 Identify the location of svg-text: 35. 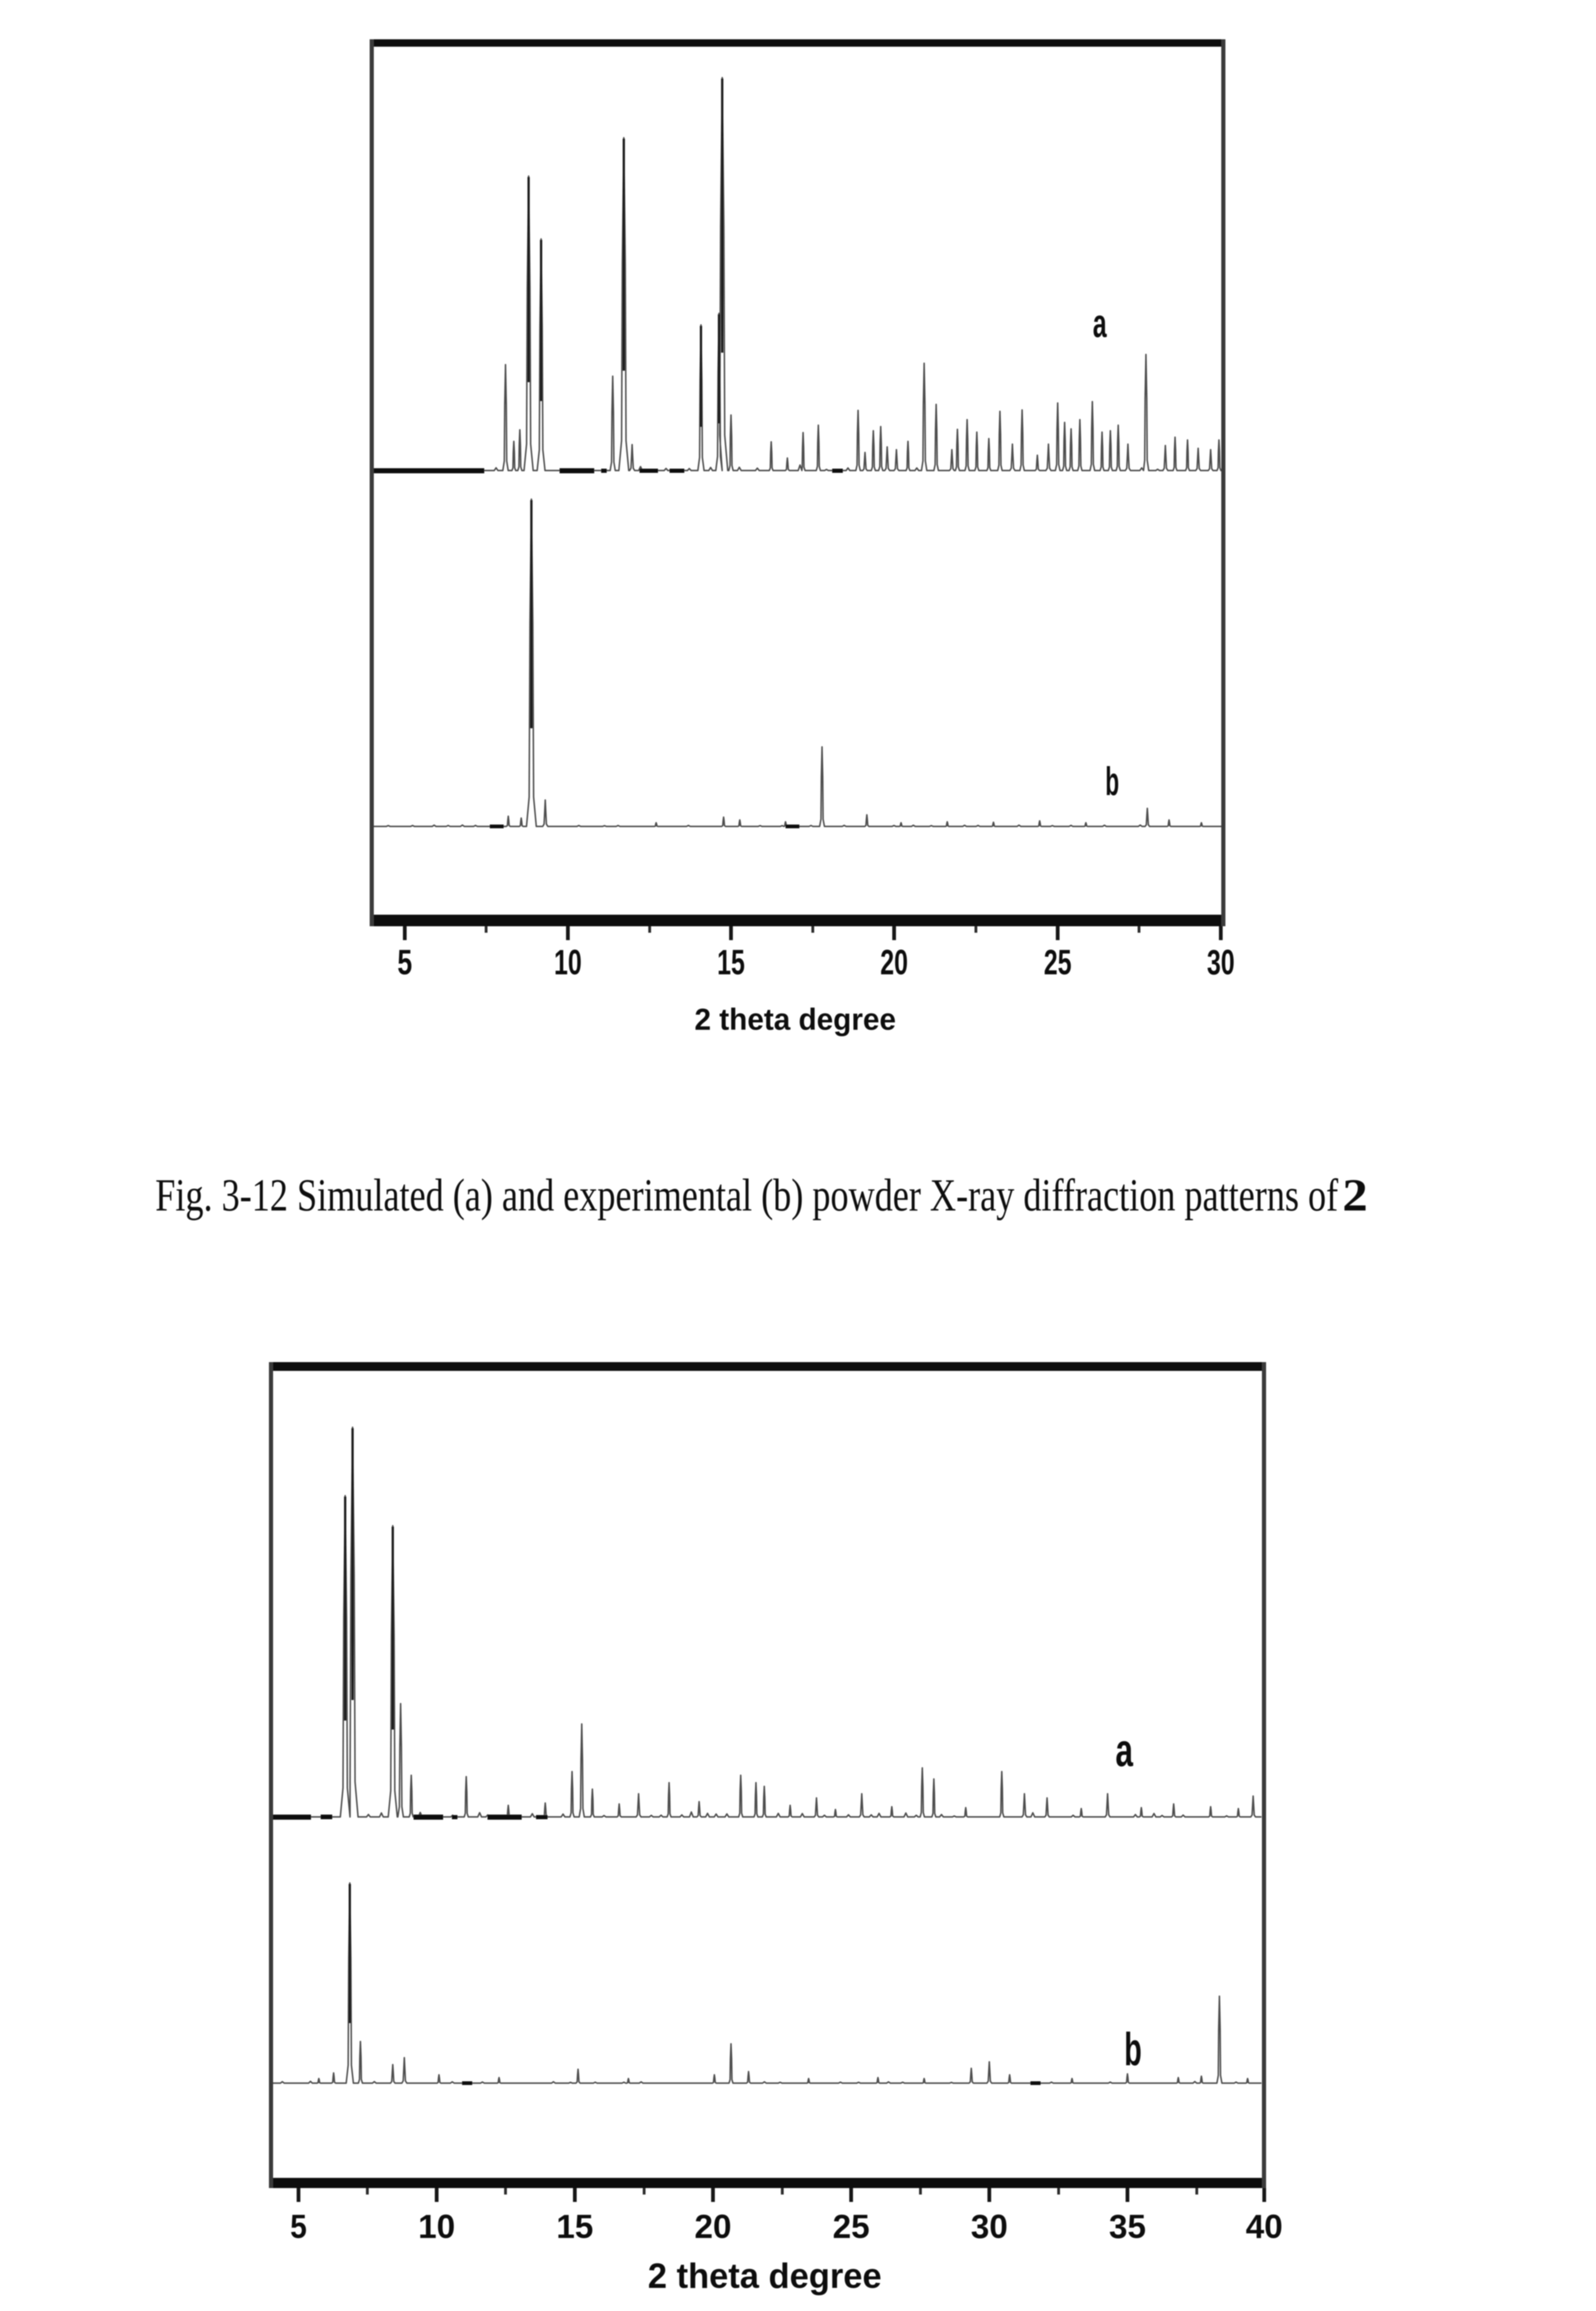
(1127, 2226).